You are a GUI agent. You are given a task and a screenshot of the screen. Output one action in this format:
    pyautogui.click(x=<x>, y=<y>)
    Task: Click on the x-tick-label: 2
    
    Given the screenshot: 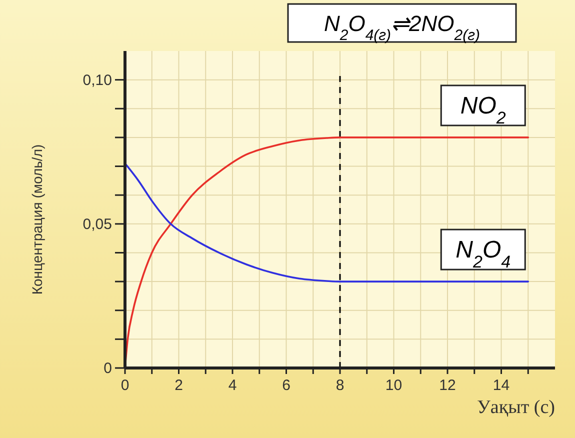 What is the action you would take?
    pyautogui.click(x=178, y=385)
    